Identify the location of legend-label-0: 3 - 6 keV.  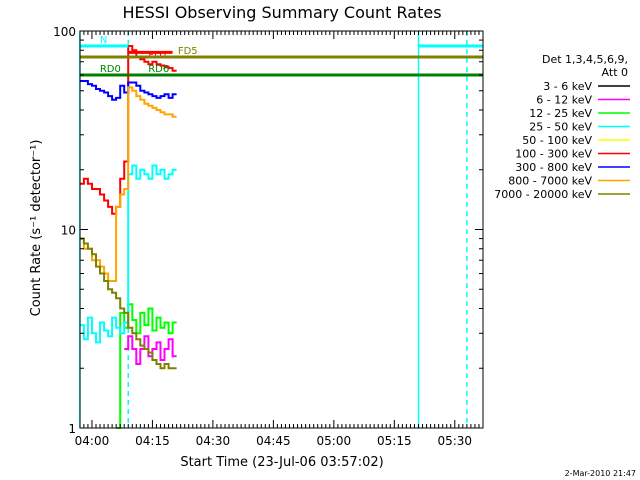
(567, 86).